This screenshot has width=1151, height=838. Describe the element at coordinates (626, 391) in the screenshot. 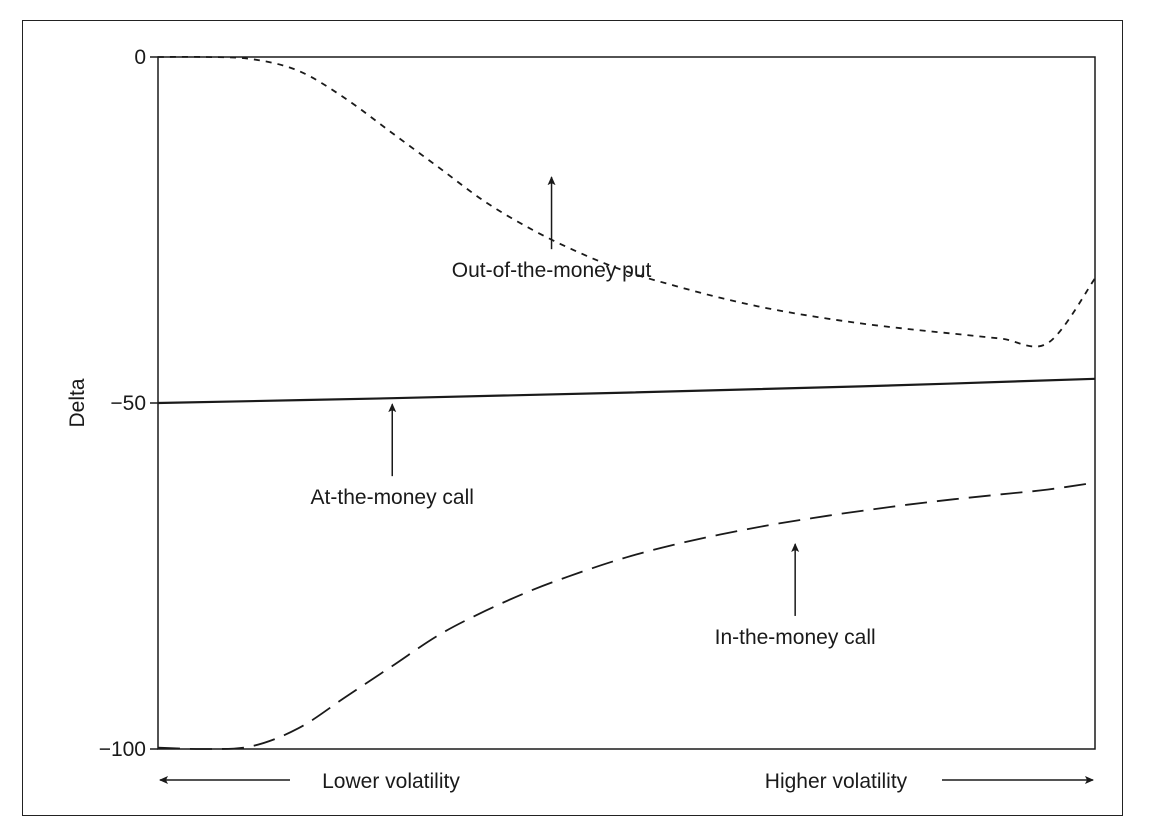

I see `series-line-at-the-money-call` at that location.